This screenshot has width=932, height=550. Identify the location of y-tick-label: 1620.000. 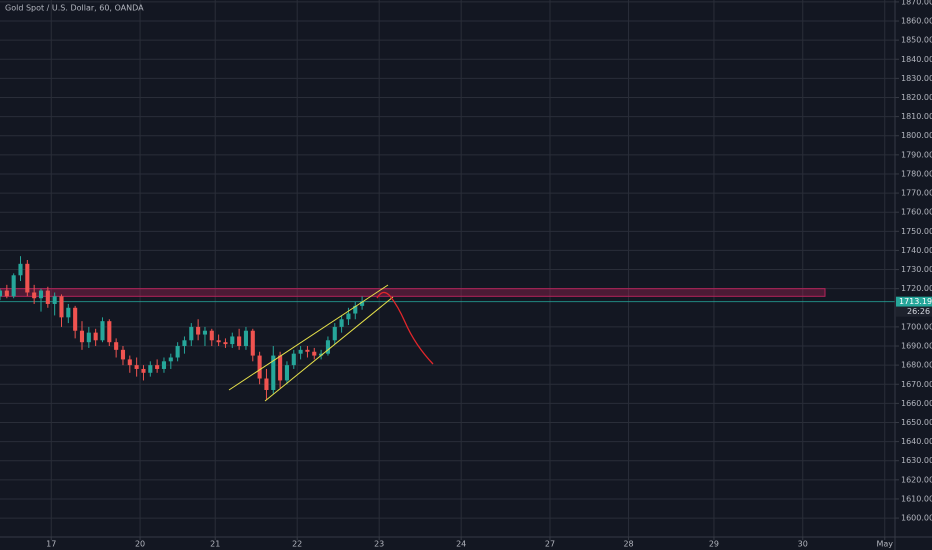
(916, 479).